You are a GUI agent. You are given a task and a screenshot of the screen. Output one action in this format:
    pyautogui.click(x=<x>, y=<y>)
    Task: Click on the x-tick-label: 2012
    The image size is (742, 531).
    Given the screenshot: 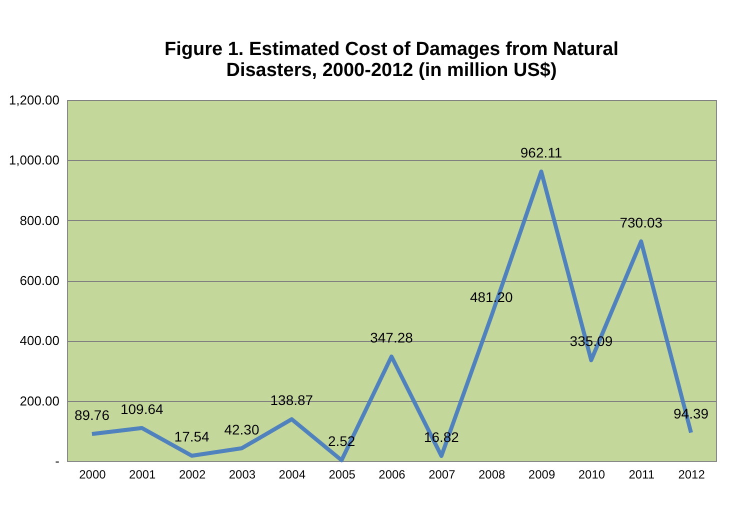 What is the action you would take?
    pyautogui.click(x=692, y=475)
    